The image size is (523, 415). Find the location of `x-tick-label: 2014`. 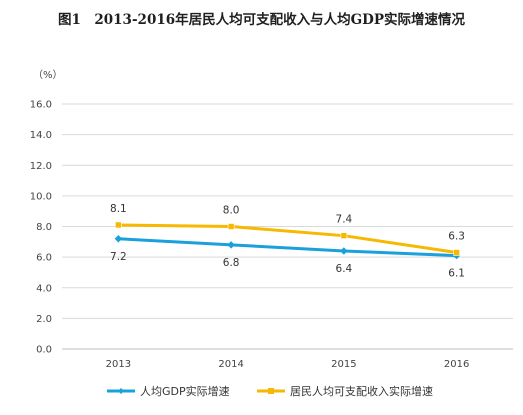

x-tick-label: 2014 is located at coordinates (230, 364).